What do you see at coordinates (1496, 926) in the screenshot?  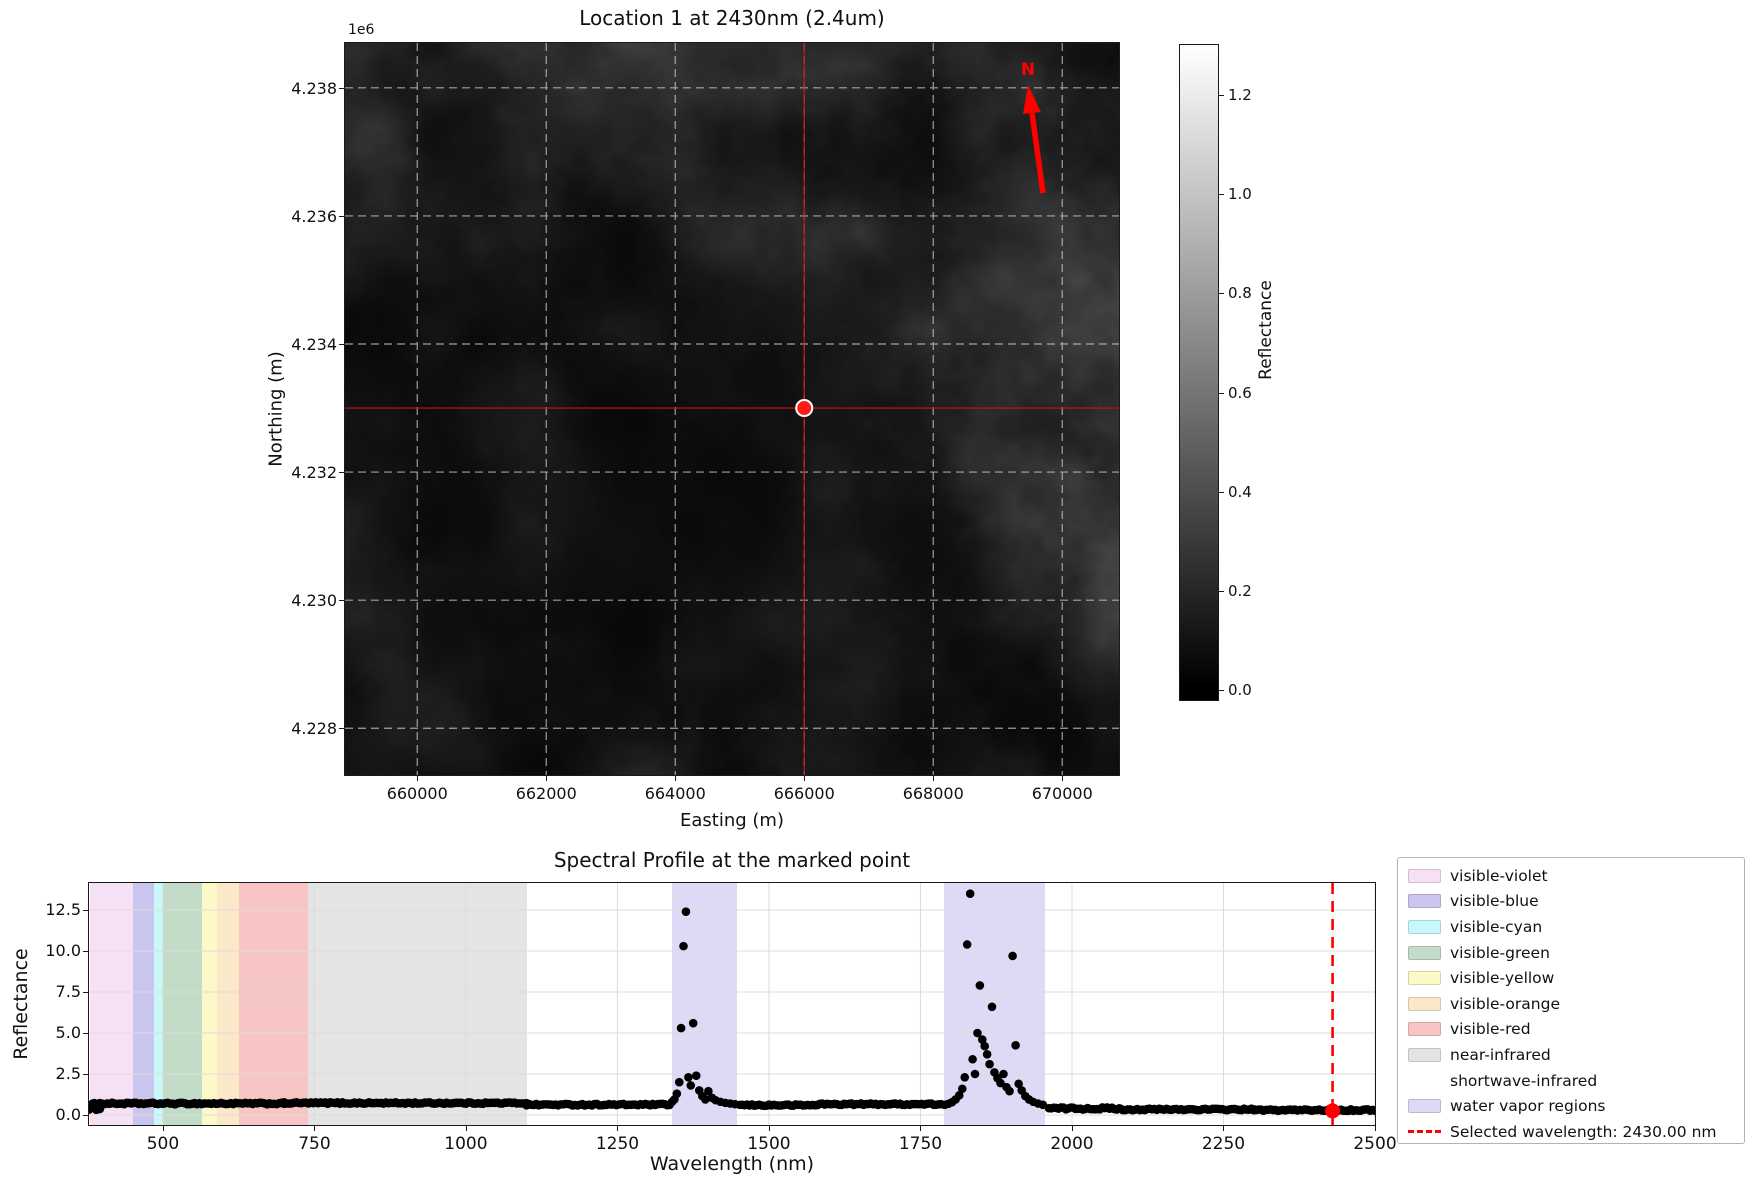 I see `legend-label: visible-cyan` at bounding box center [1496, 926].